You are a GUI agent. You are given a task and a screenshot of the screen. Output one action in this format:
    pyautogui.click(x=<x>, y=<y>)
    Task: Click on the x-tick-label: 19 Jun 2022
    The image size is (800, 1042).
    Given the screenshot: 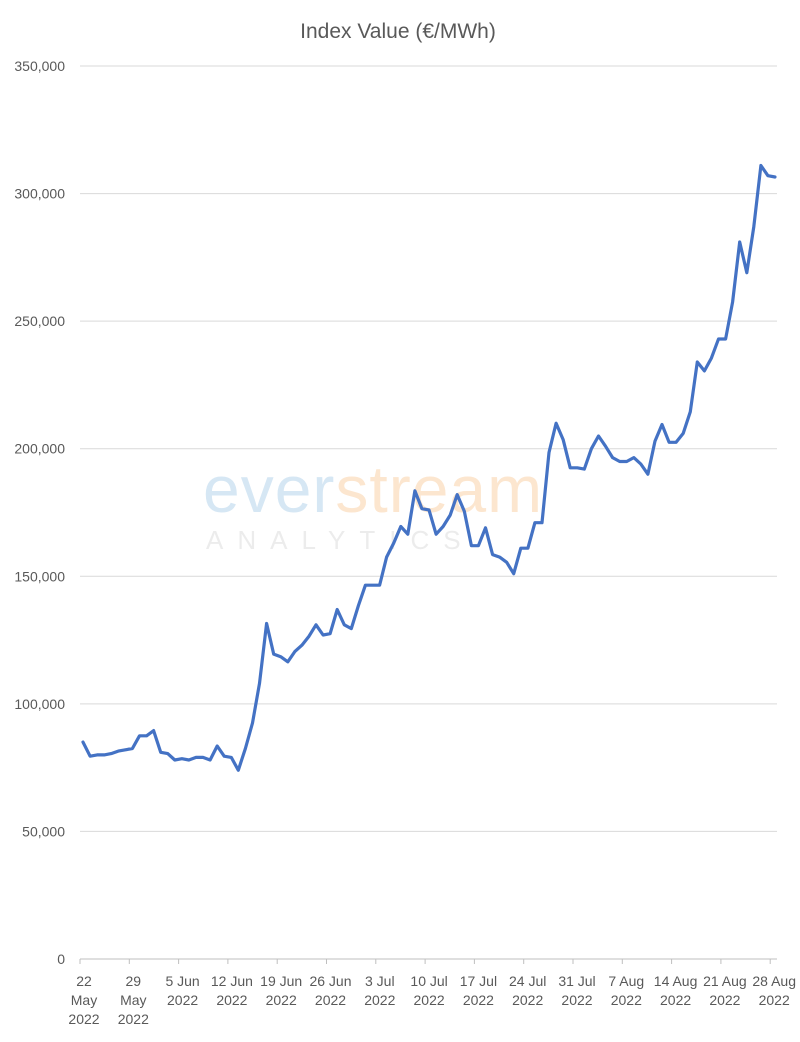 What is the action you would take?
    pyautogui.click(x=281, y=990)
    